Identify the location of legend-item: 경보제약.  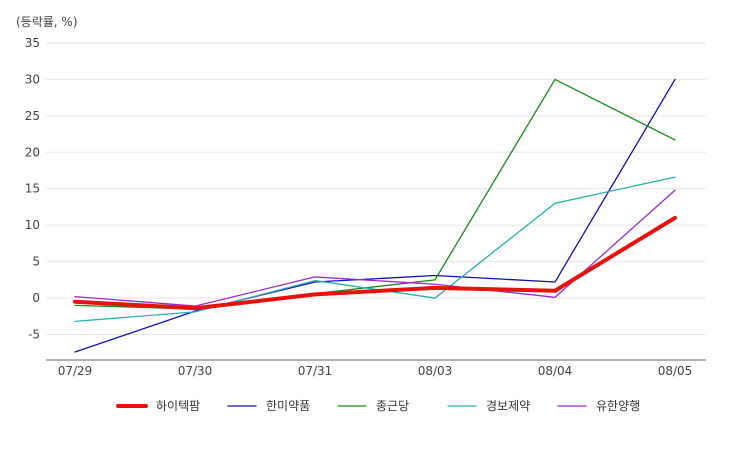
(488, 405).